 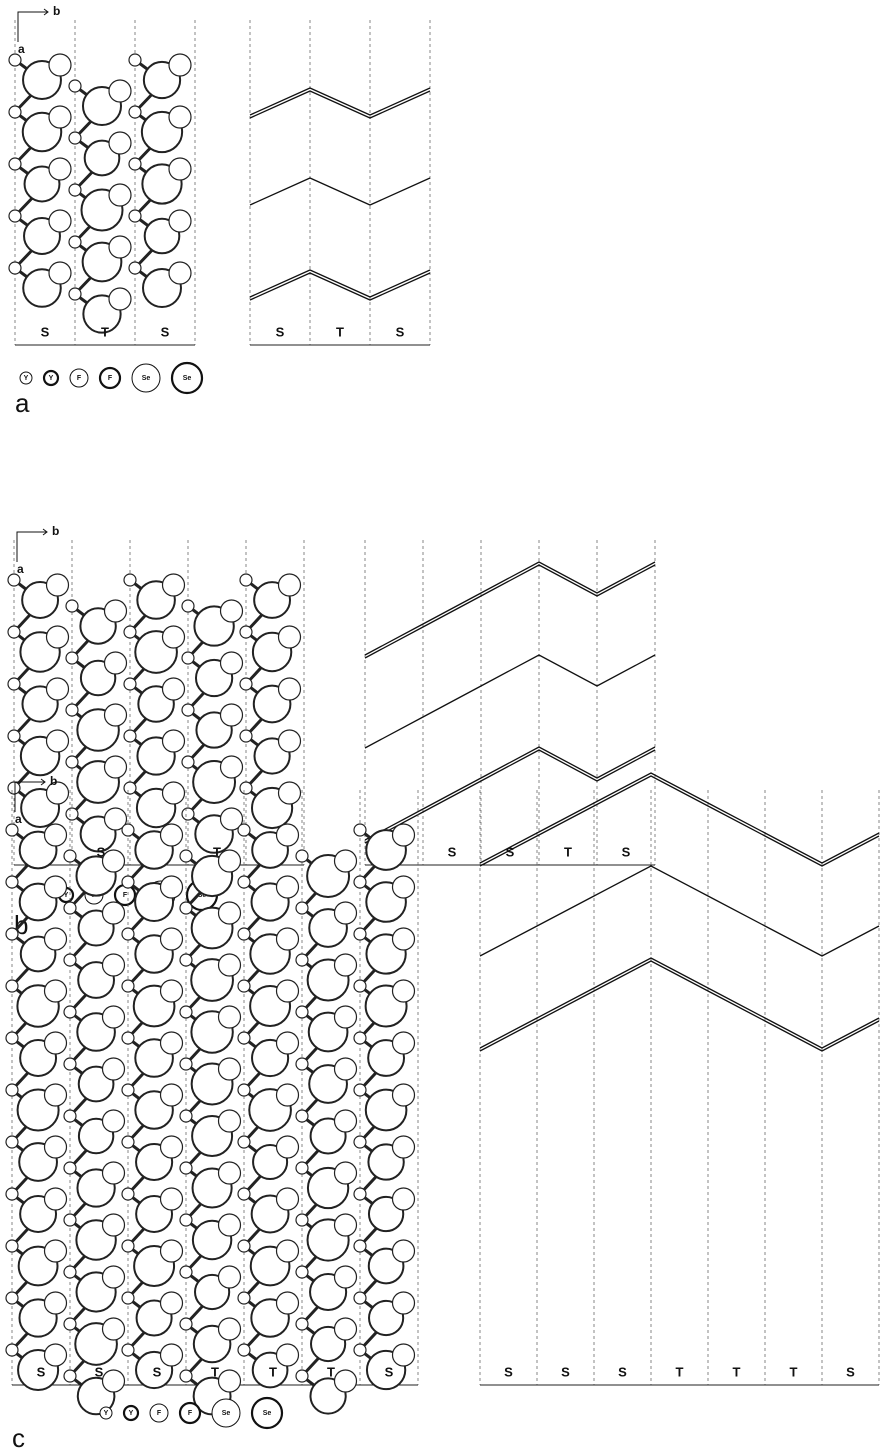 What do you see at coordinates (18, 1437) in the screenshot?
I see `panel-label: c` at bounding box center [18, 1437].